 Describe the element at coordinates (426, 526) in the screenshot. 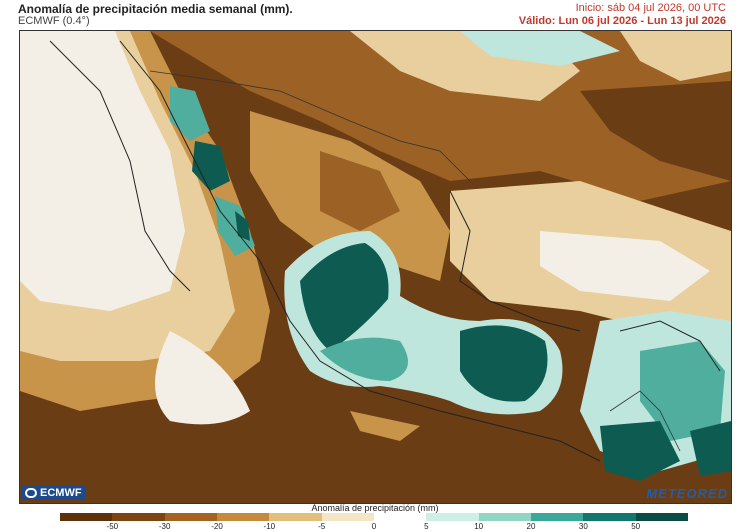

I see `colorbar-tick-label: 5` at that location.